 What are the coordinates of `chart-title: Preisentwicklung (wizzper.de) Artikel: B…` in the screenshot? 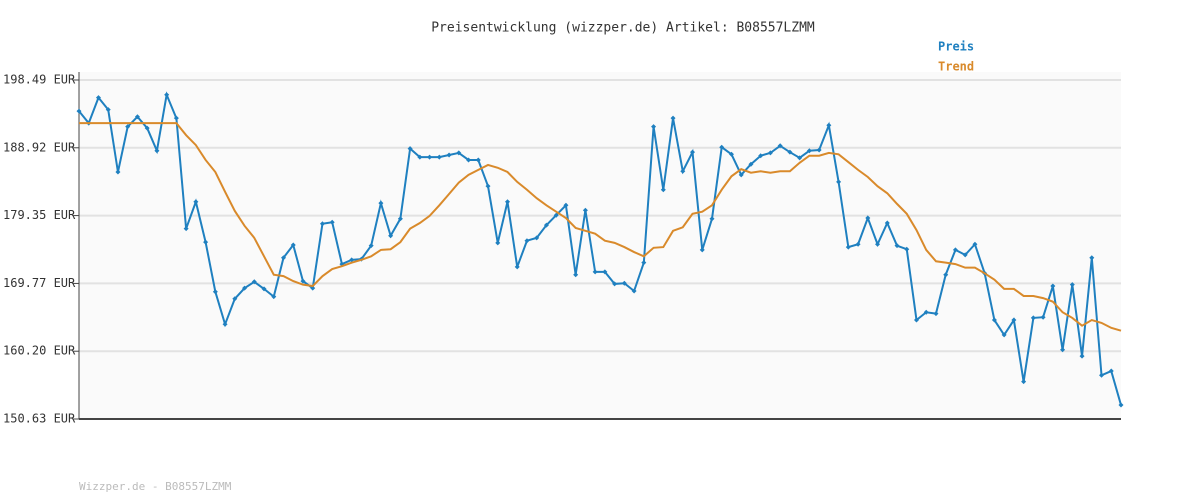 It's located at (623, 28).